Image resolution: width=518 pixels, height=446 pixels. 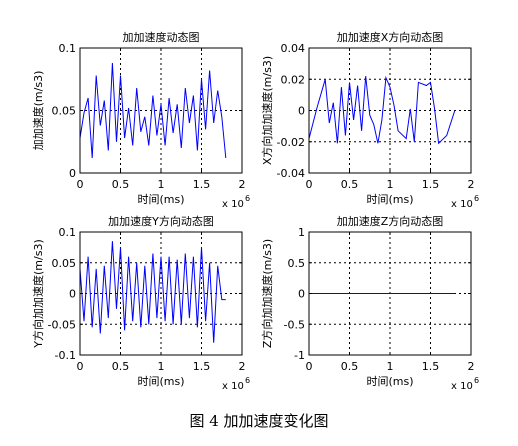 What do you see at coordinates (259, 421) in the screenshot?
I see `figure-caption: 图 4 加加速度变化图` at bounding box center [259, 421].